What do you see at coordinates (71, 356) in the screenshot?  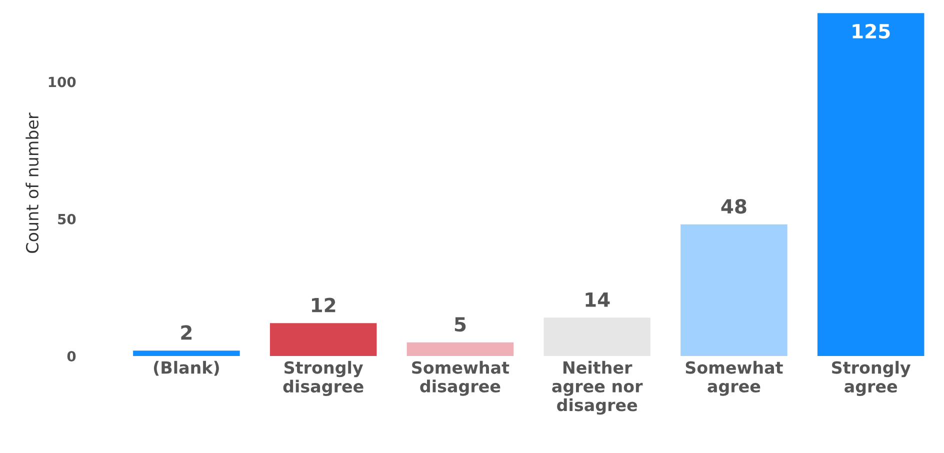 I see `y-tick-label: 0` at bounding box center [71, 356].